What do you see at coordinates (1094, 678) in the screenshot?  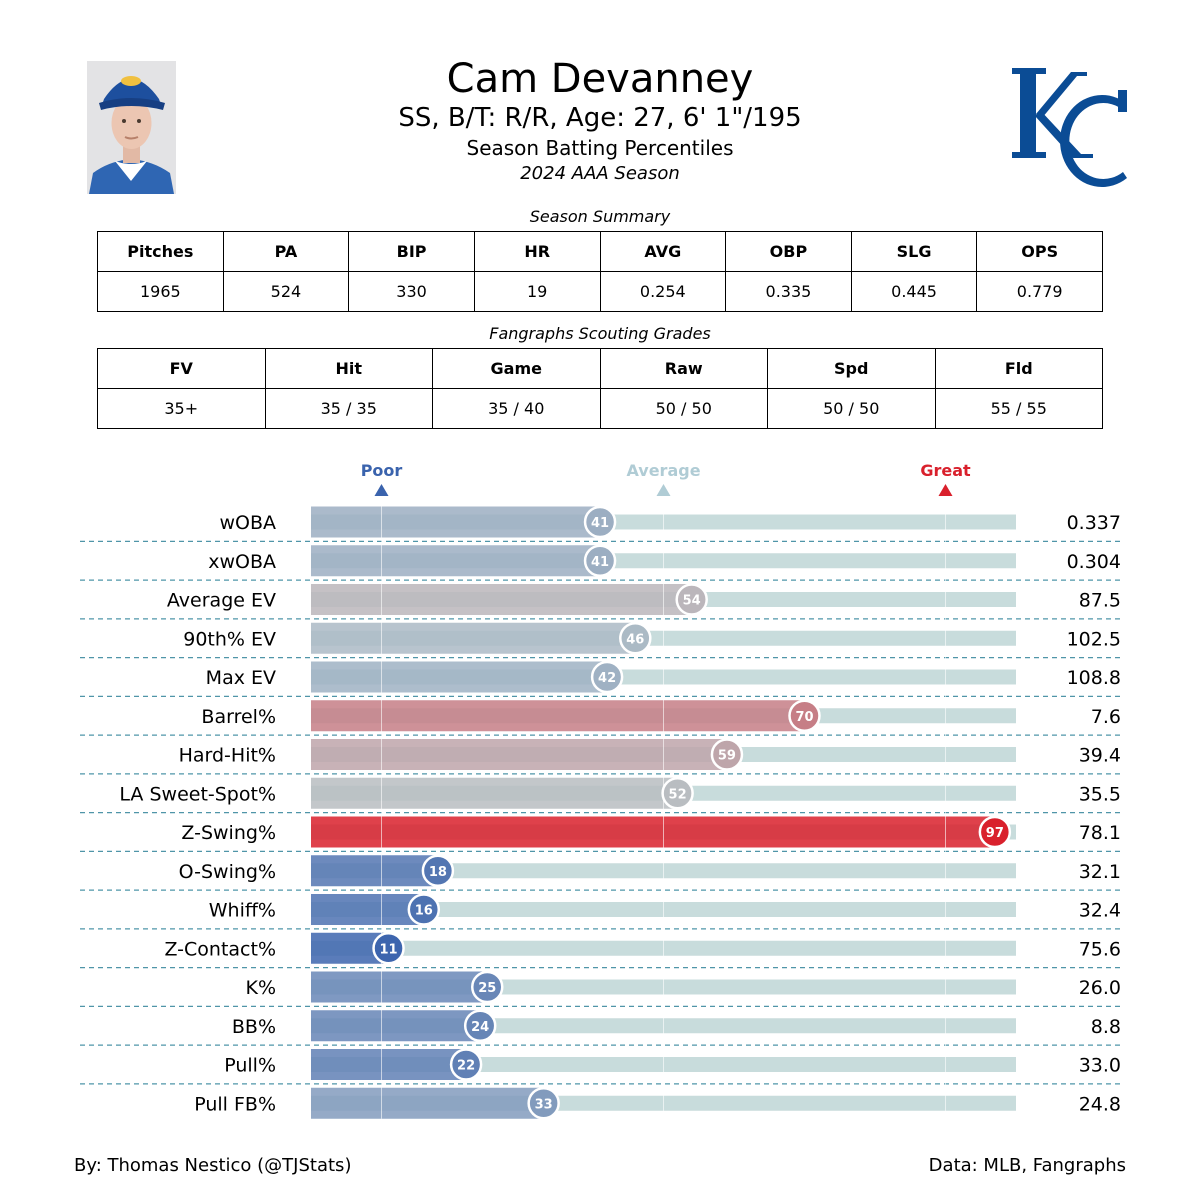 I see `metric-value: 108.8` at bounding box center [1094, 678].